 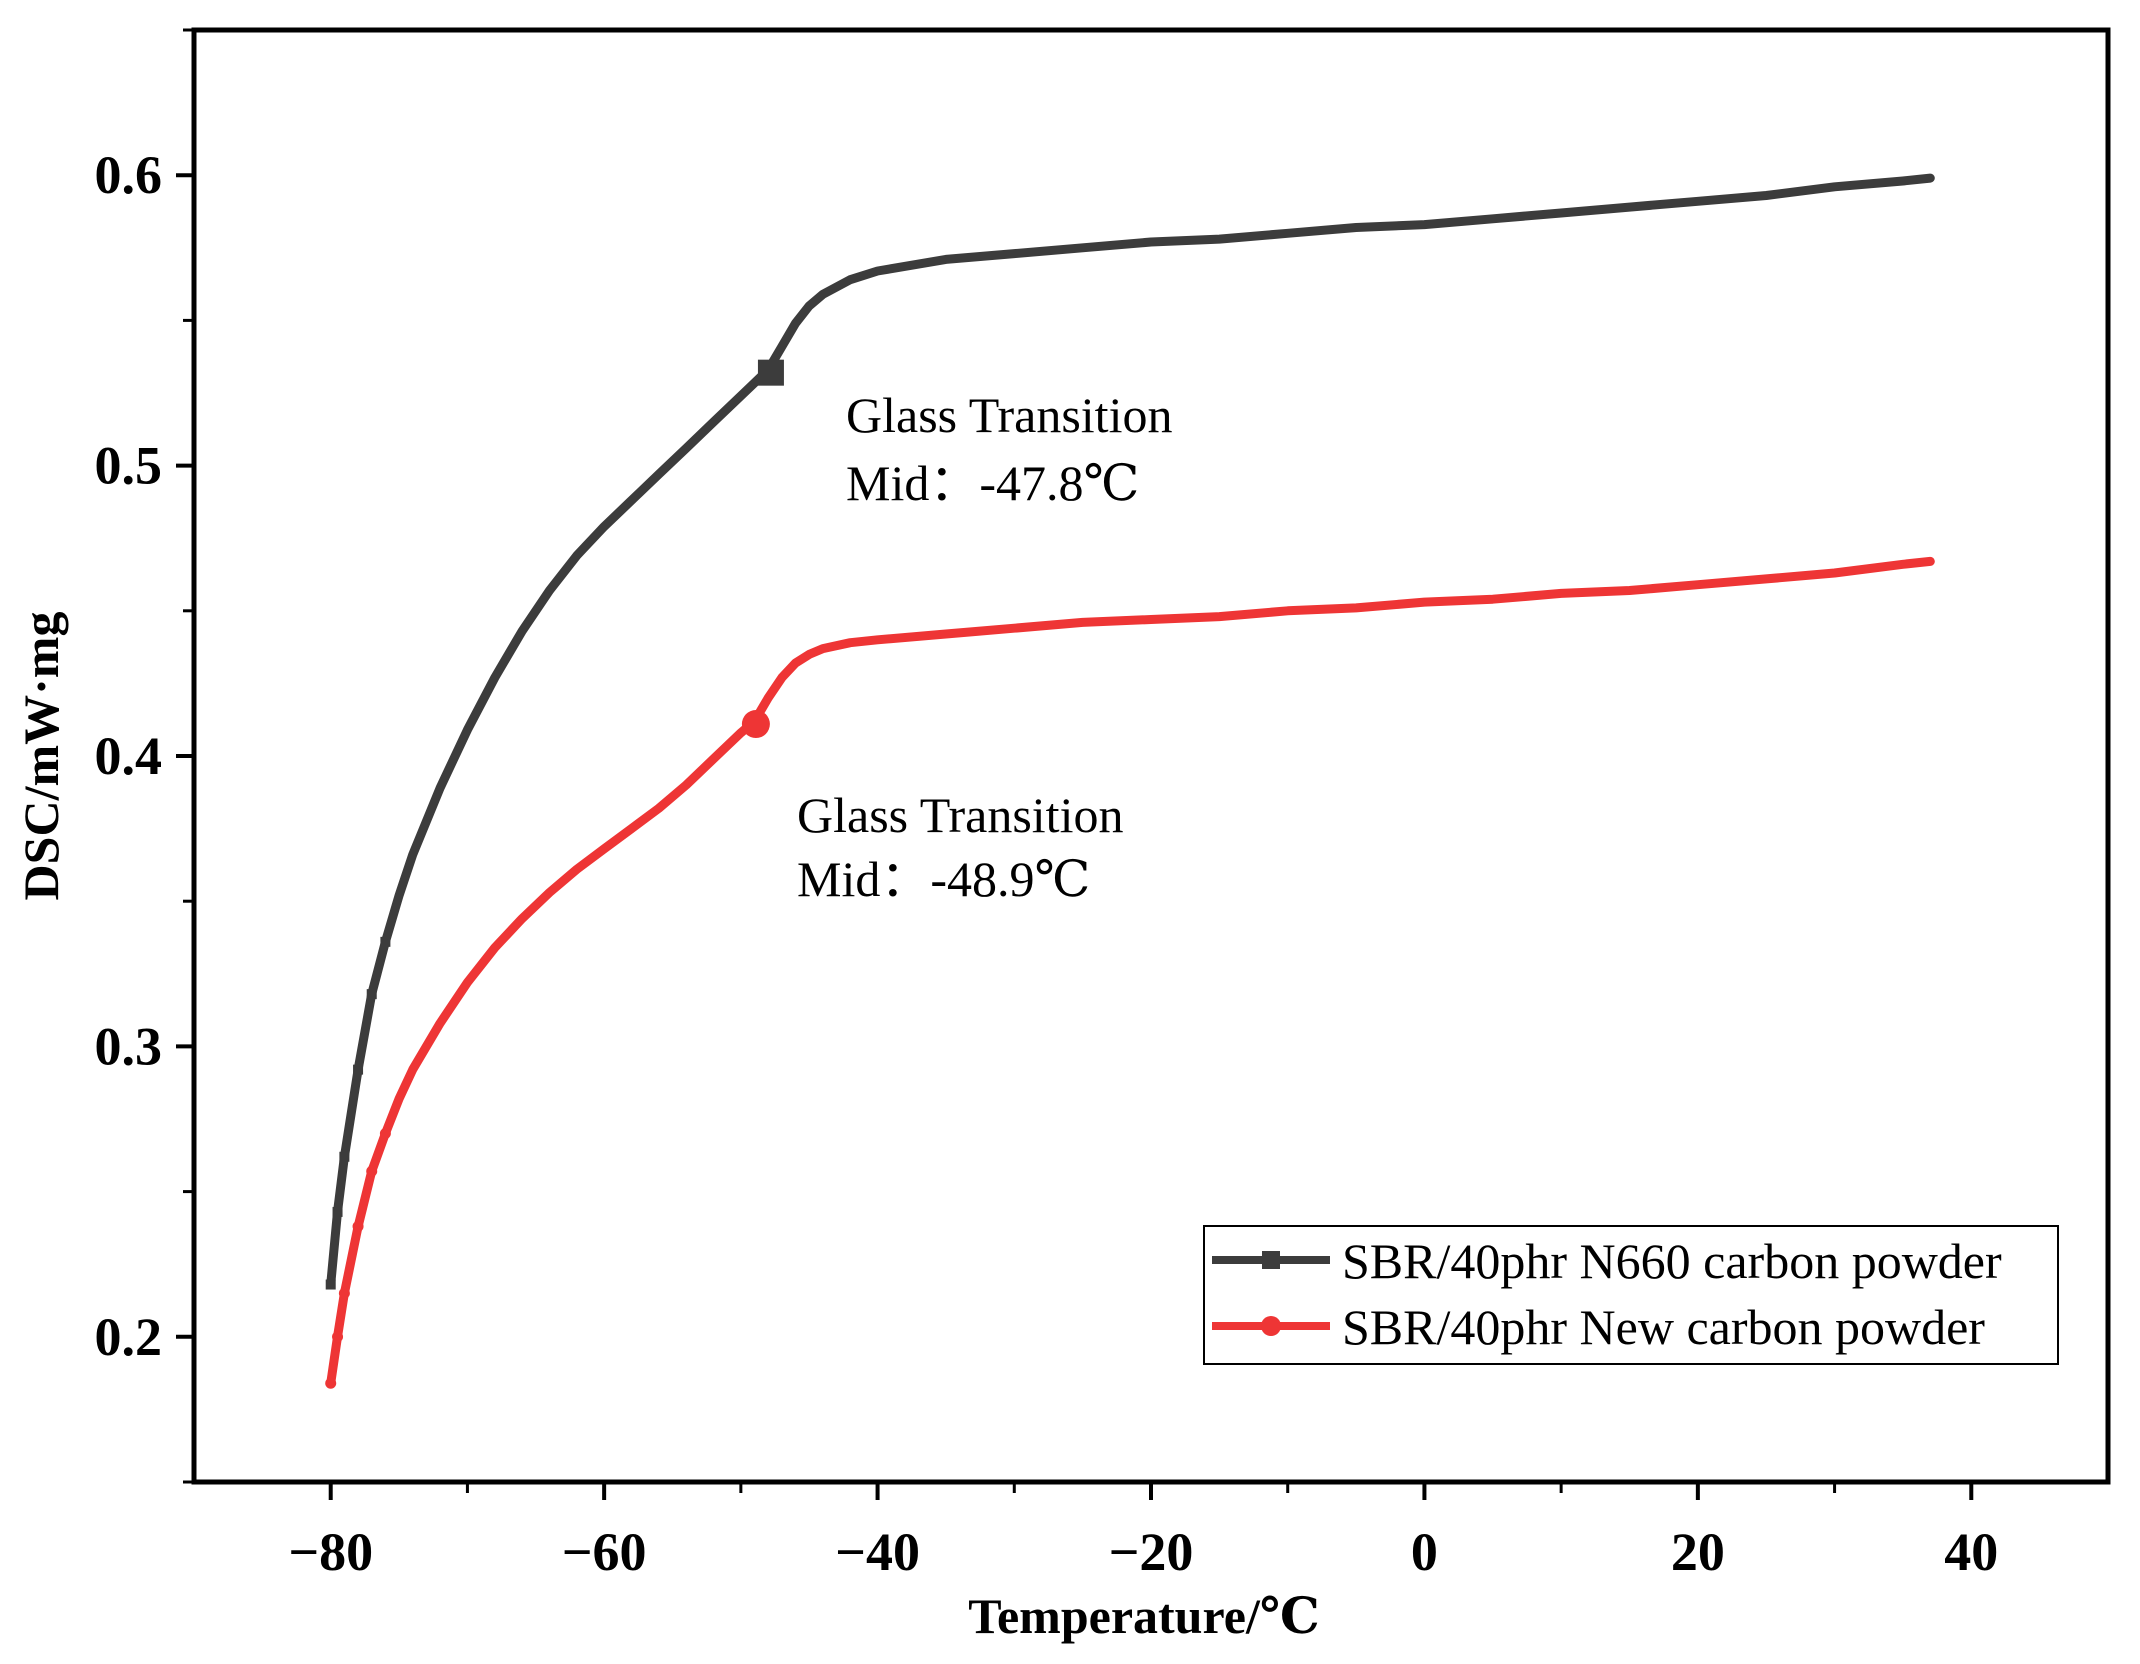 I want to click on y-tick-label: 0.3, so click(x=129, y=1046).